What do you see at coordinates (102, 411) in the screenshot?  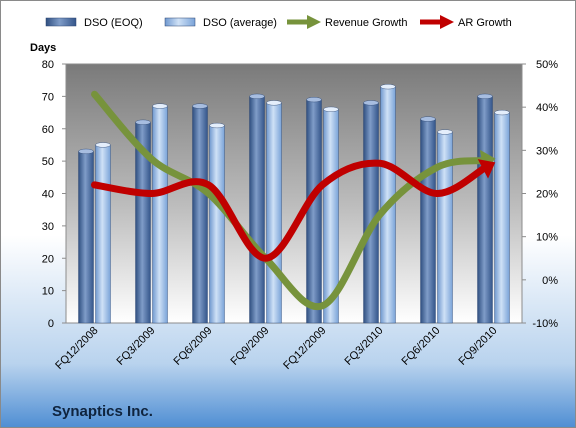 I see `company-name: Synaptics Inc.` at bounding box center [102, 411].